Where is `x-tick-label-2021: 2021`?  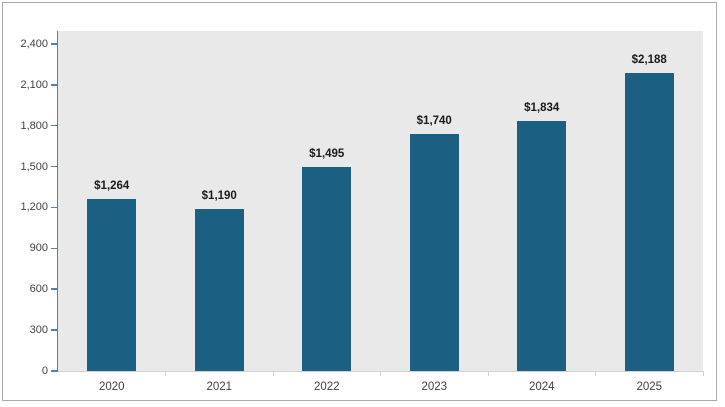
x-tick-label-2021: 2021 is located at coordinates (219, 387).